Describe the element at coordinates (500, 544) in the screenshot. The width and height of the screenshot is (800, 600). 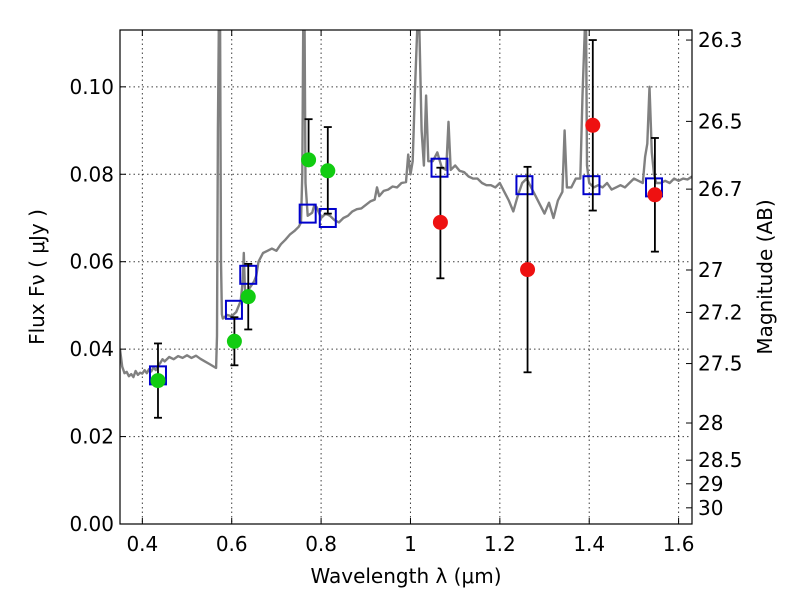
I see `x-tick-label: 1.2` at that location.